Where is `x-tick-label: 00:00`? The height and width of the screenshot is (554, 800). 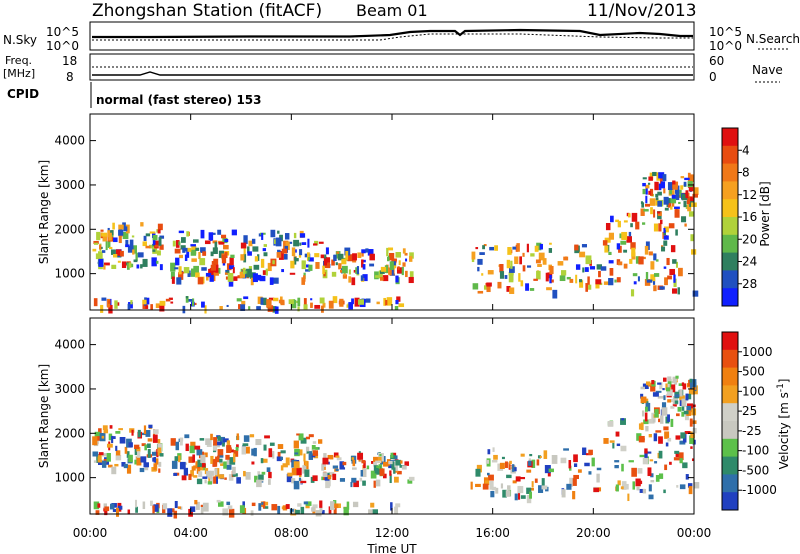
x-tick-label: 00:00 is located at coordinates (90, 533).